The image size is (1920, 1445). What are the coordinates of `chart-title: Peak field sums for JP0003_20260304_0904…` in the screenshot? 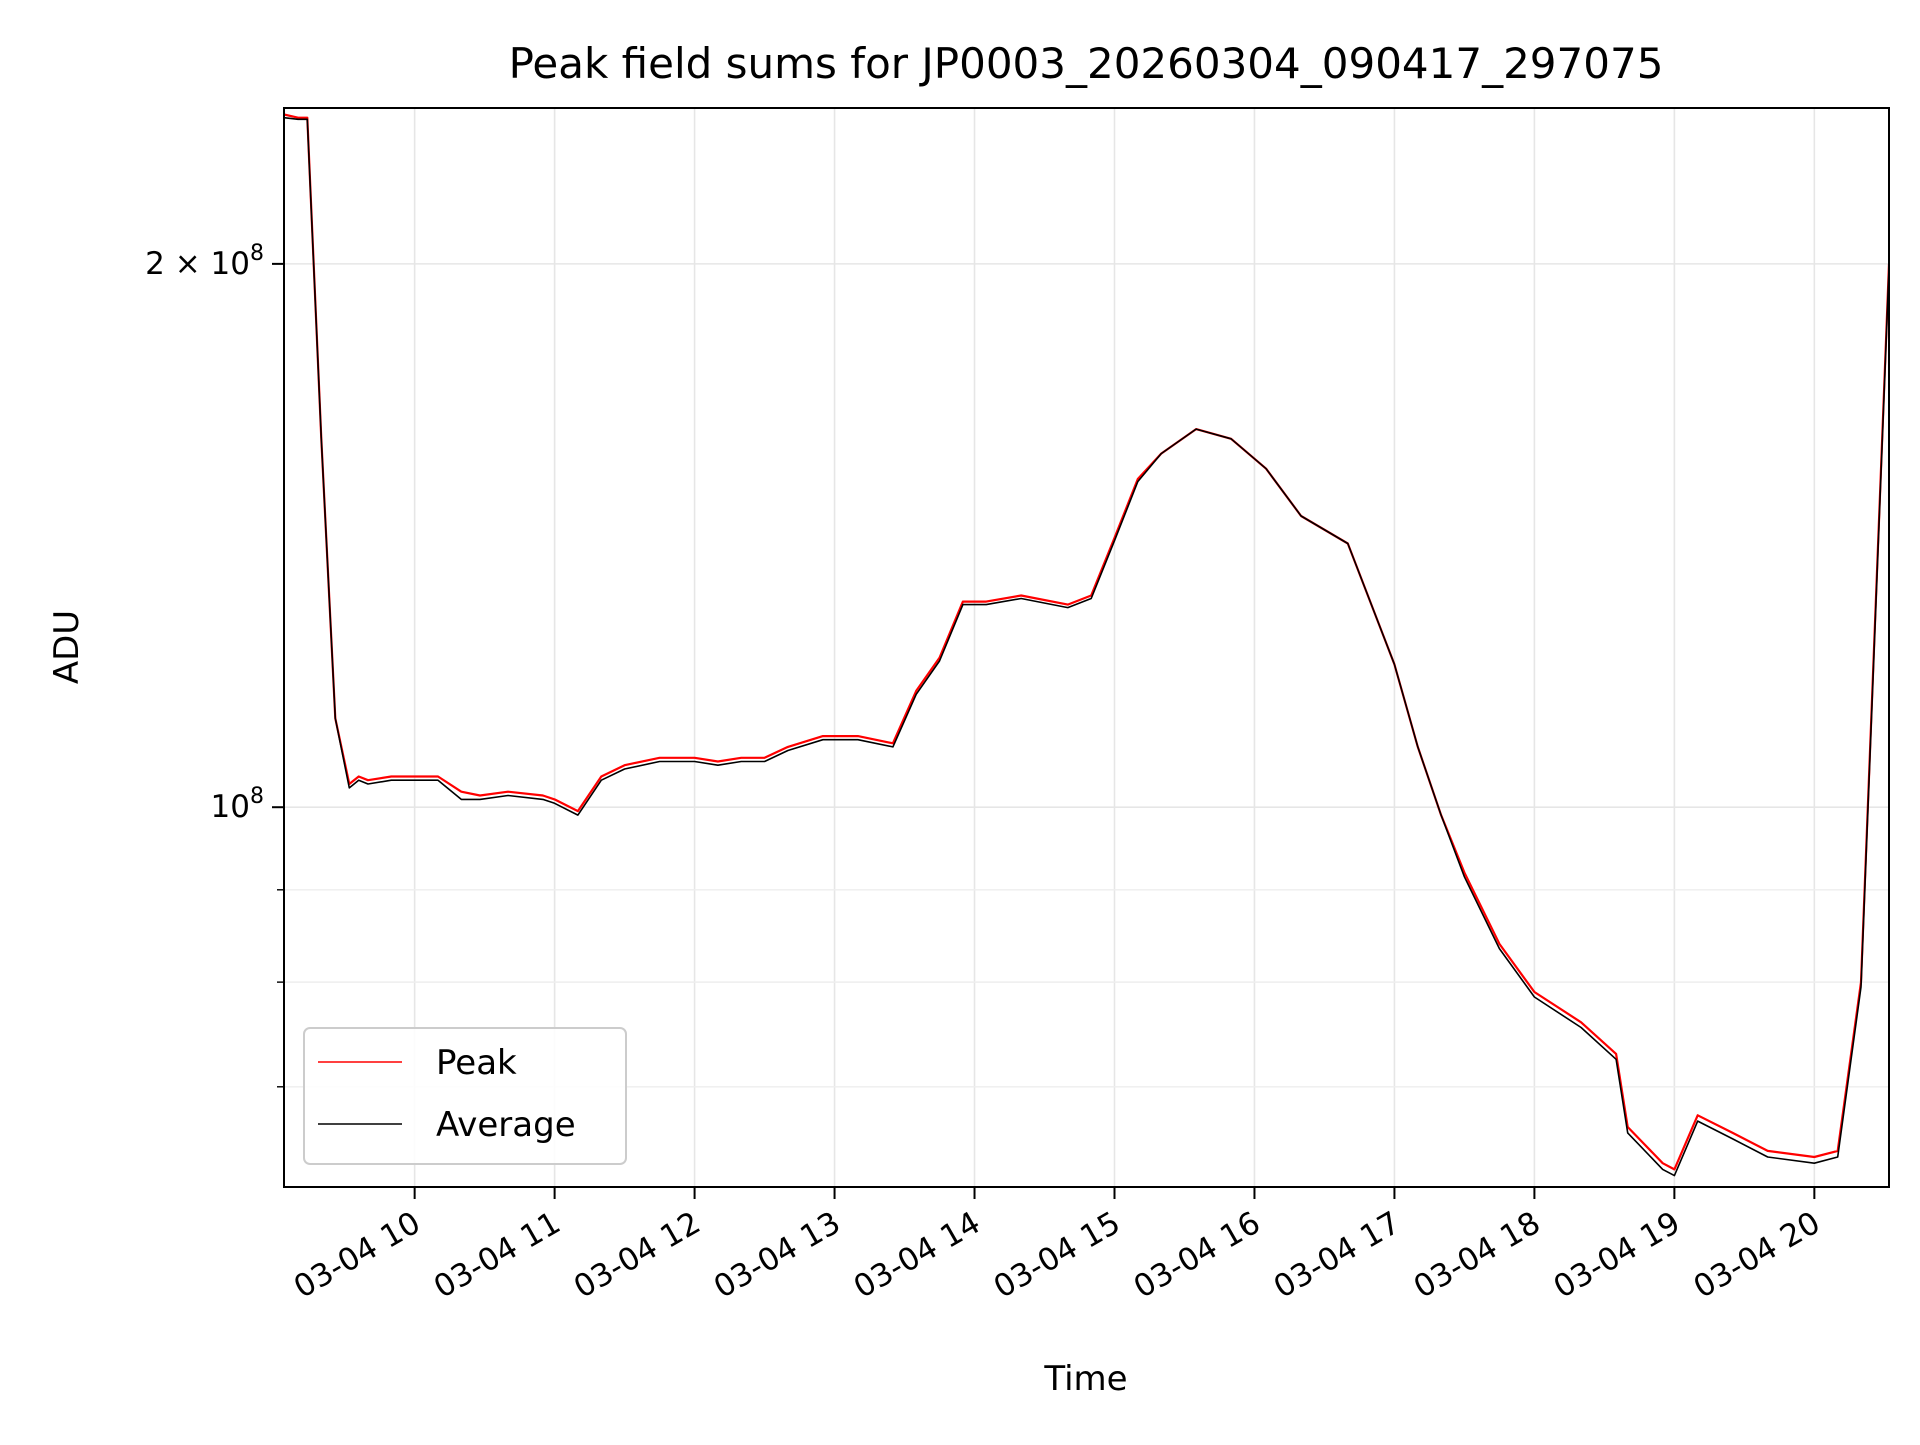 It's located at (1086, 63).